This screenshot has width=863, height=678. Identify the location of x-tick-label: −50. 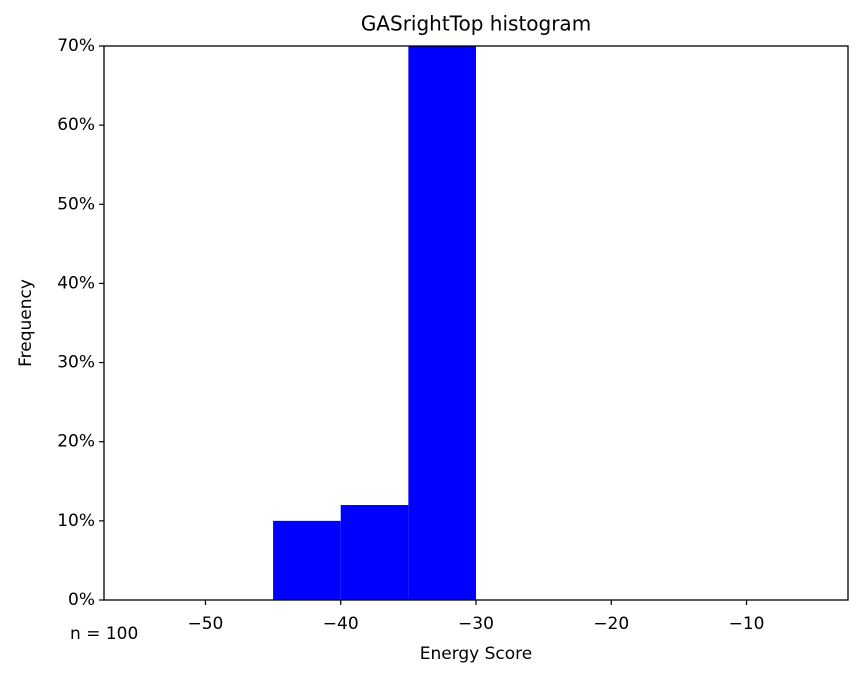
(206, 624).